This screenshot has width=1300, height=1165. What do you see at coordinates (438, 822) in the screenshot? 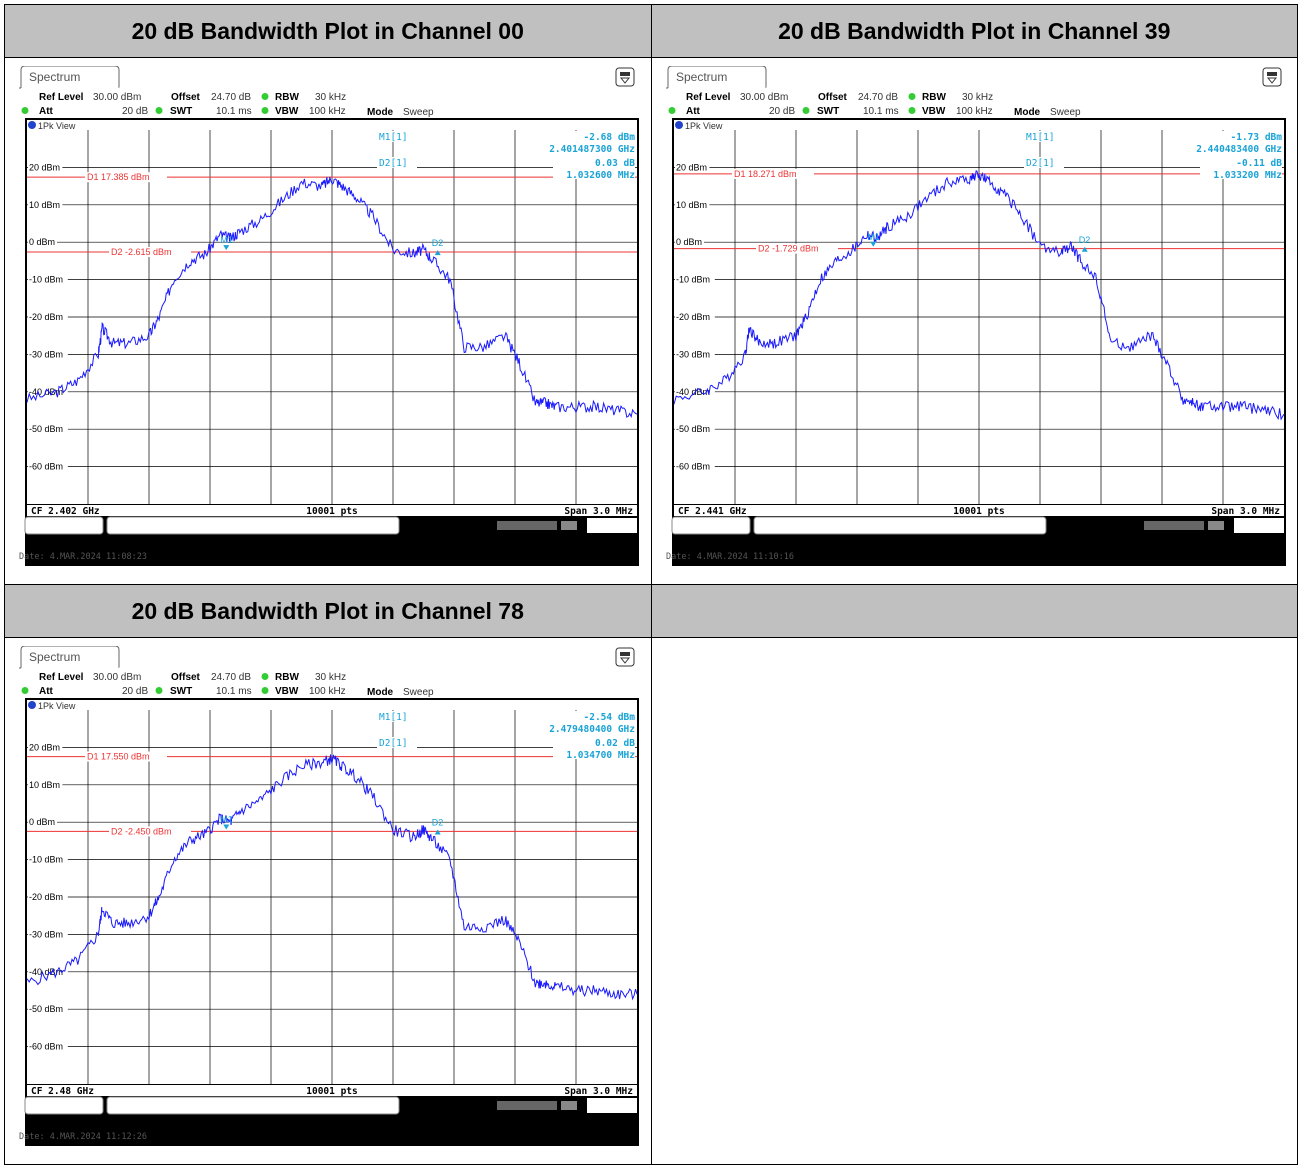
I see `d2-mark-label: D2` at bounding box center [438, 822].